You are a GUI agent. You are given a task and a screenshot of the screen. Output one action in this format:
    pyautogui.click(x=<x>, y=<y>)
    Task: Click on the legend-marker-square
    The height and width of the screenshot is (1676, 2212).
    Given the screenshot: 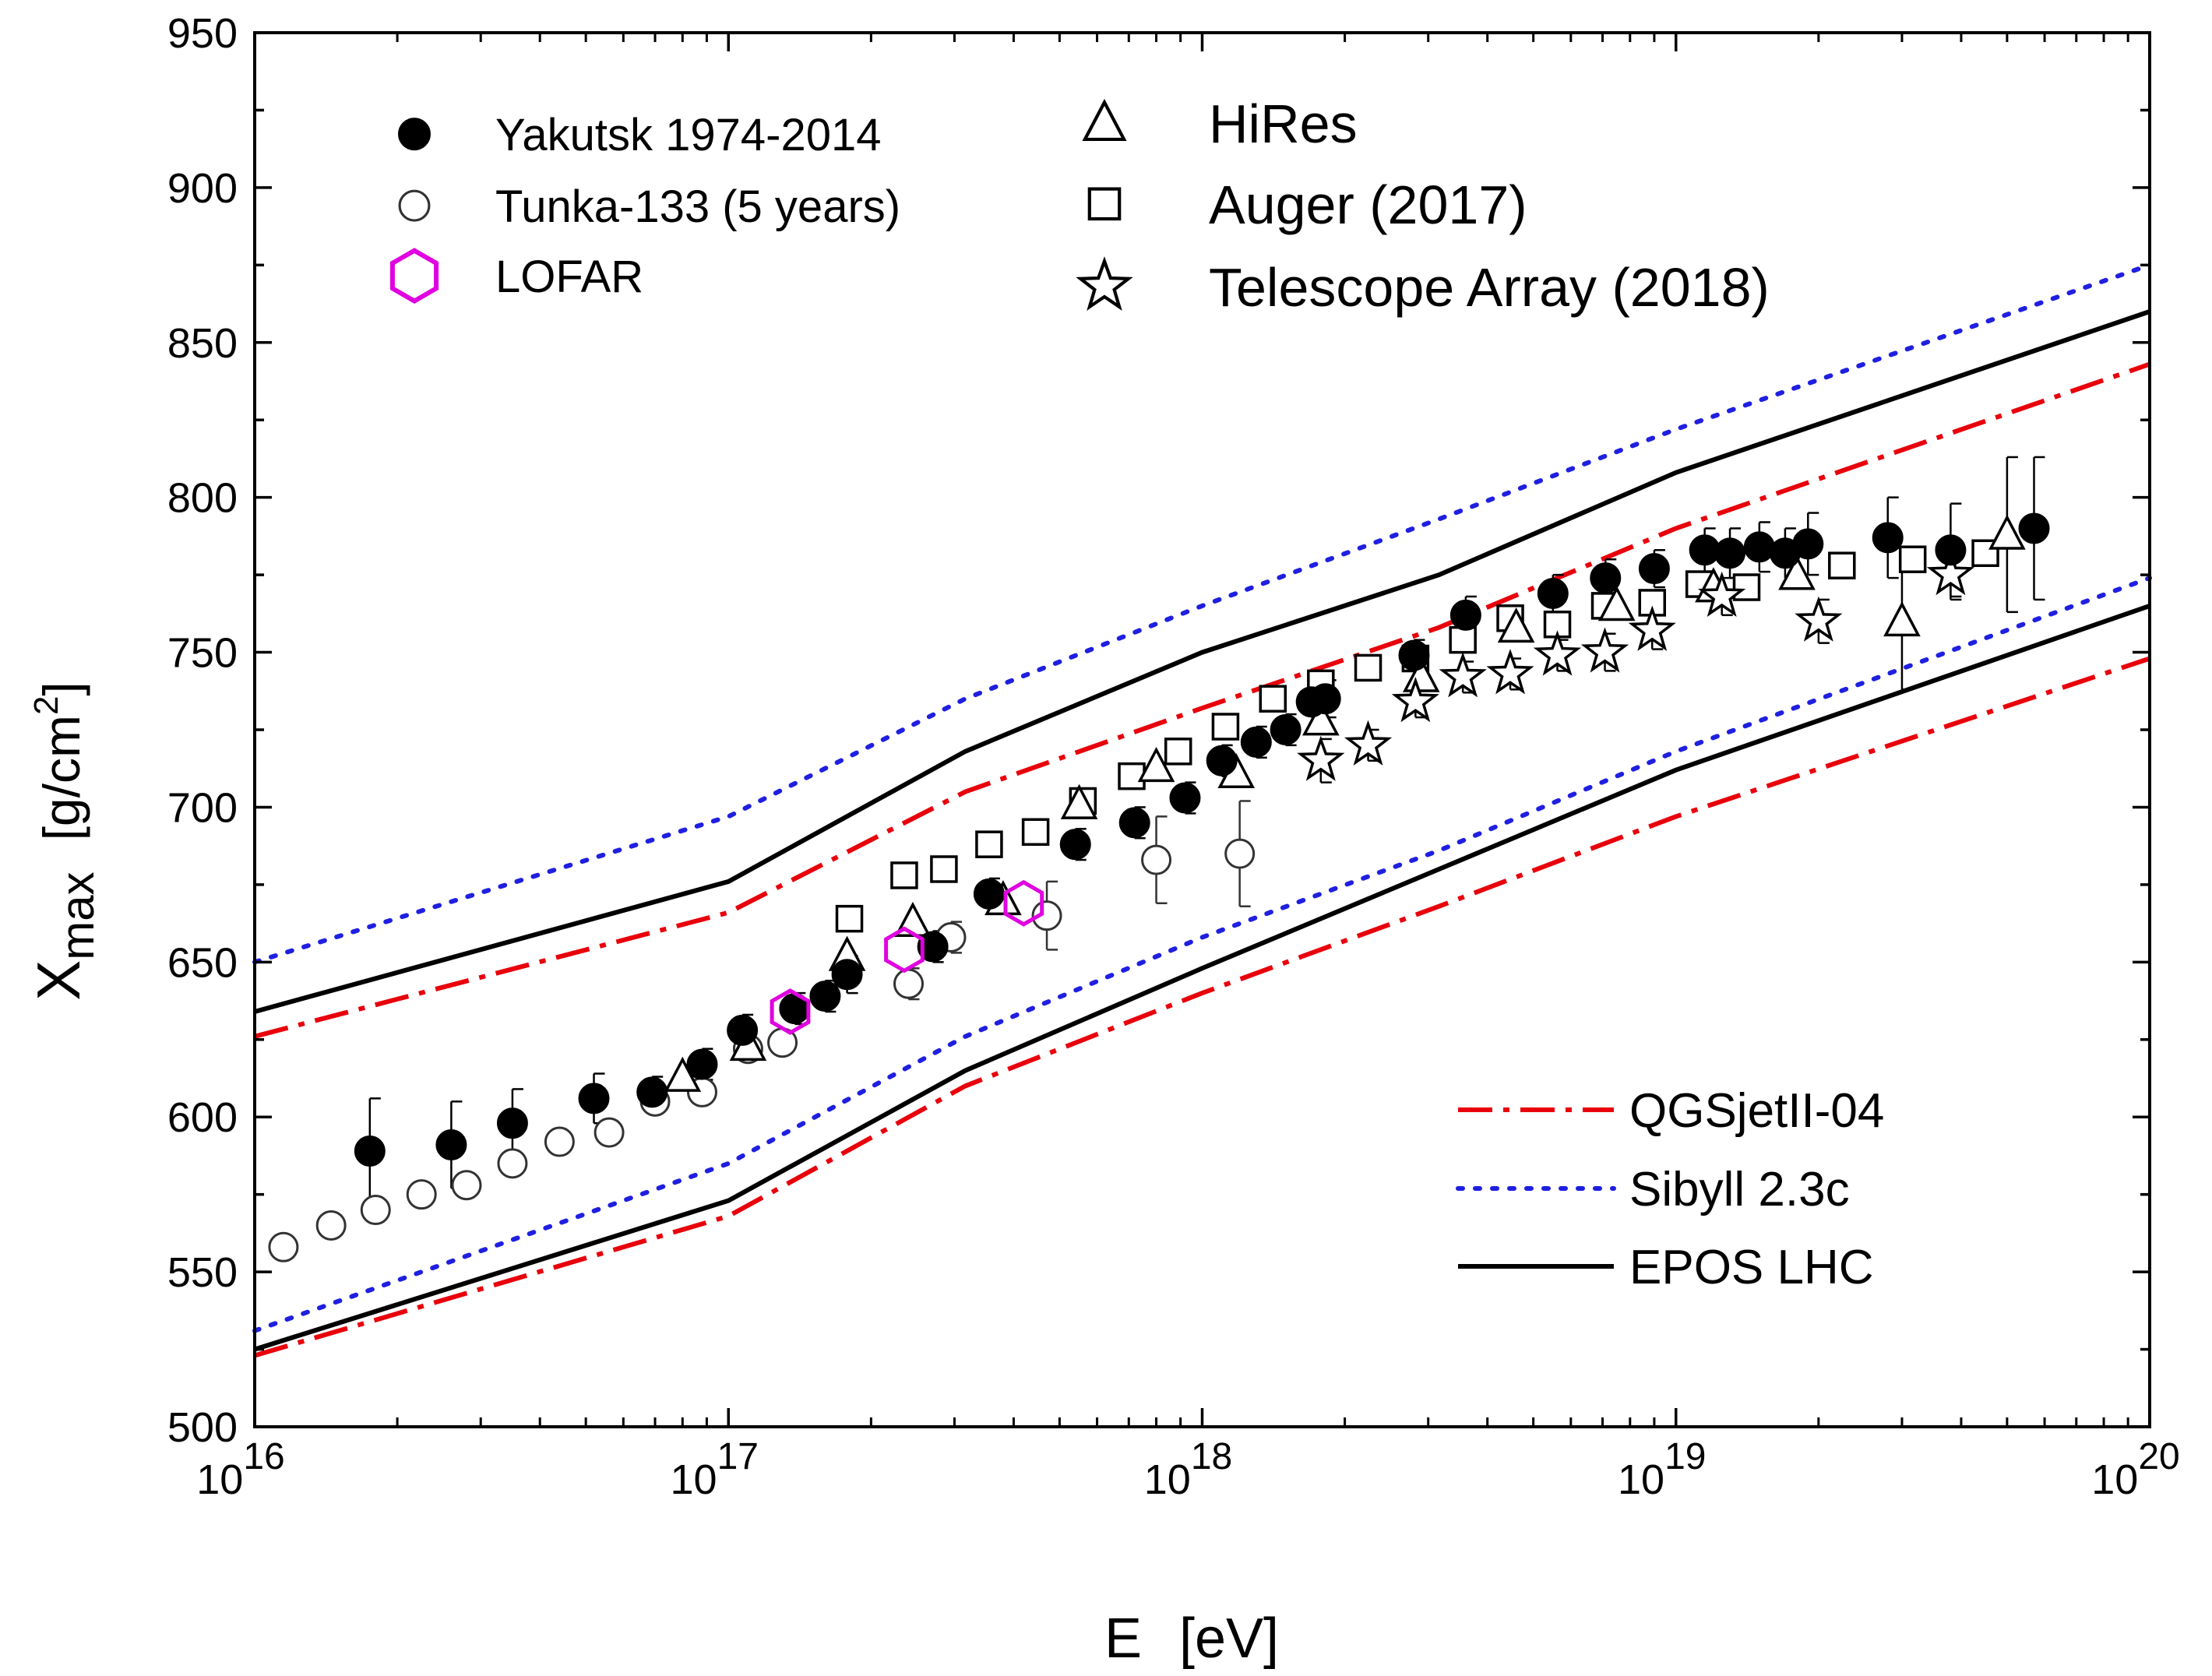 What is the action you would take?
    pyautogui.click(x=1104, y=204)
    